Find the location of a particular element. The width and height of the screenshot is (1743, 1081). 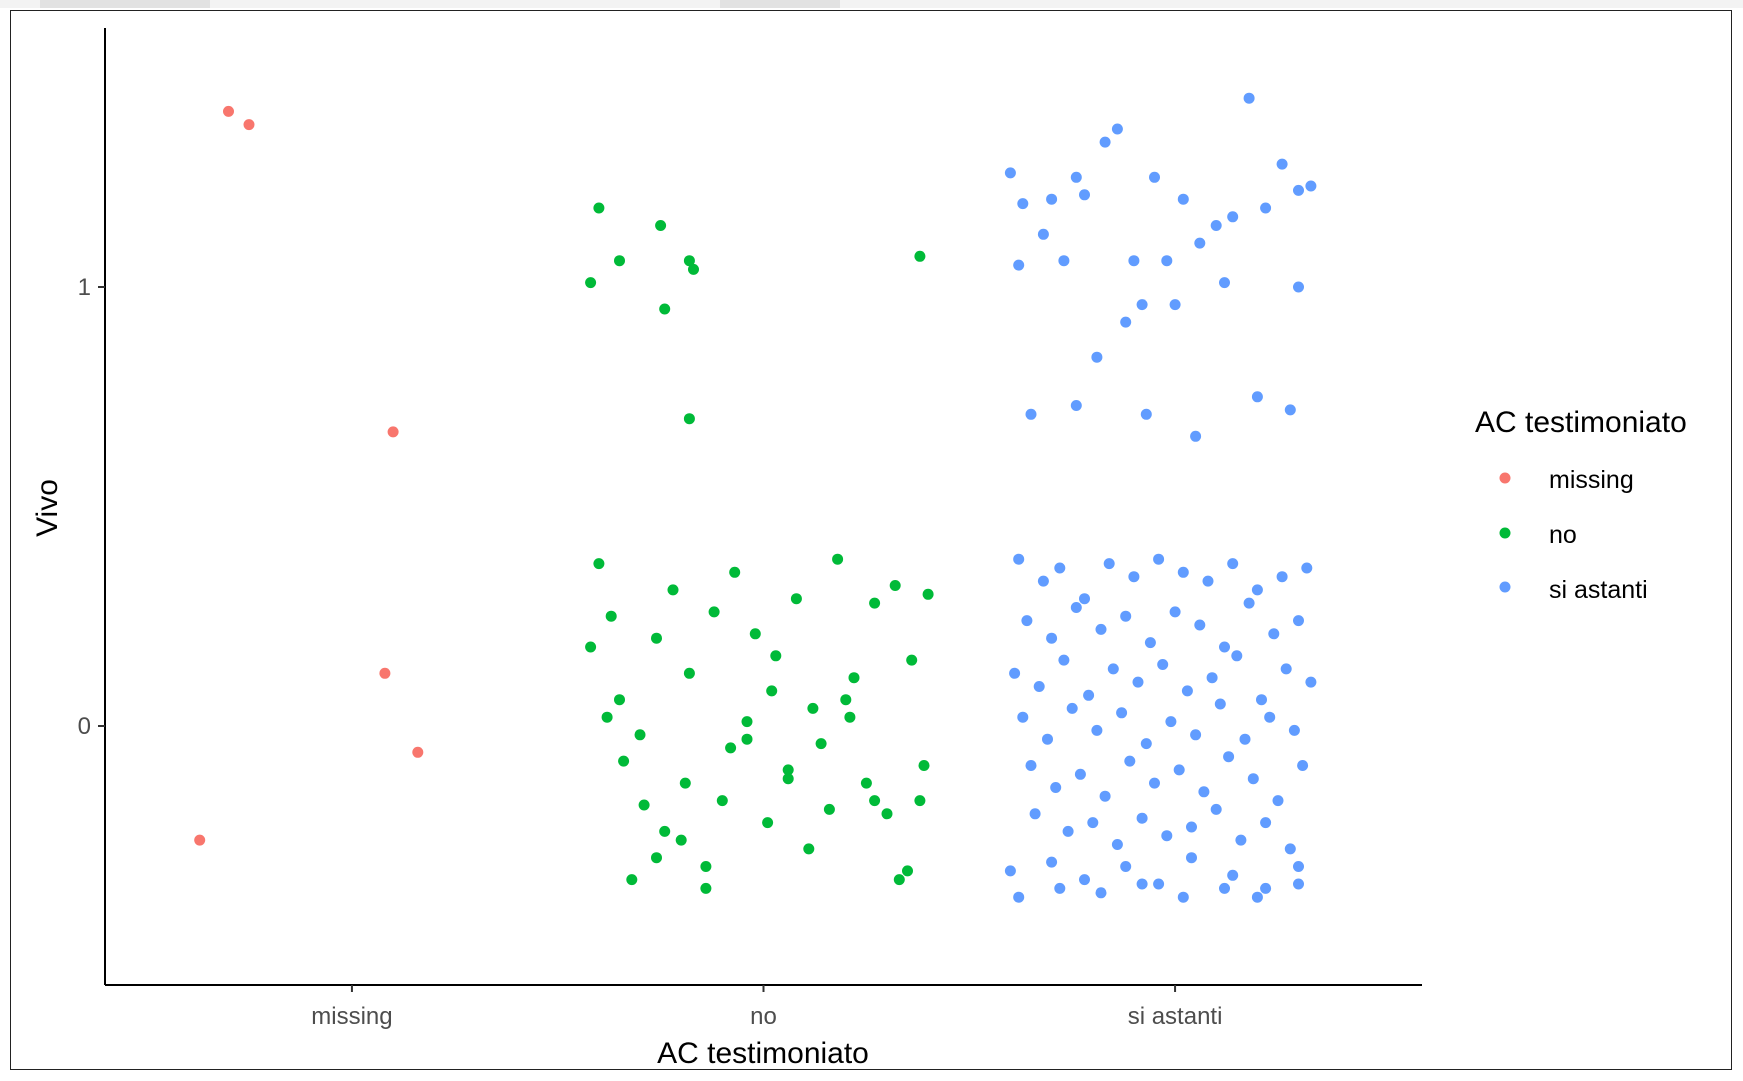

x-tick-label: missing is located at coordinates (351, 1016).